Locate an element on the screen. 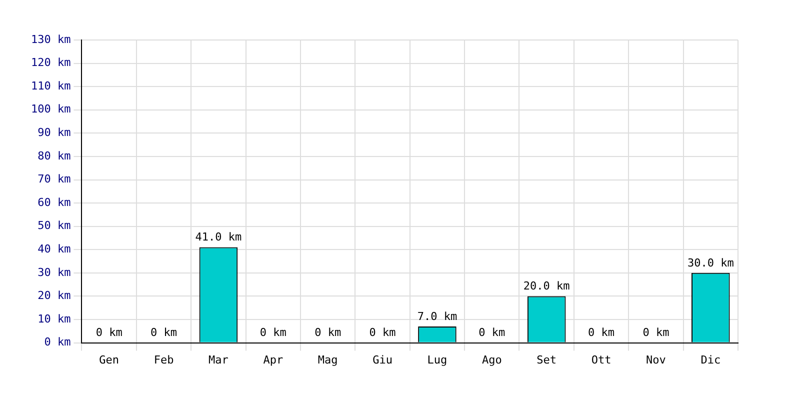  y-tick-label: 120 km is located at coordinates (51, 63).